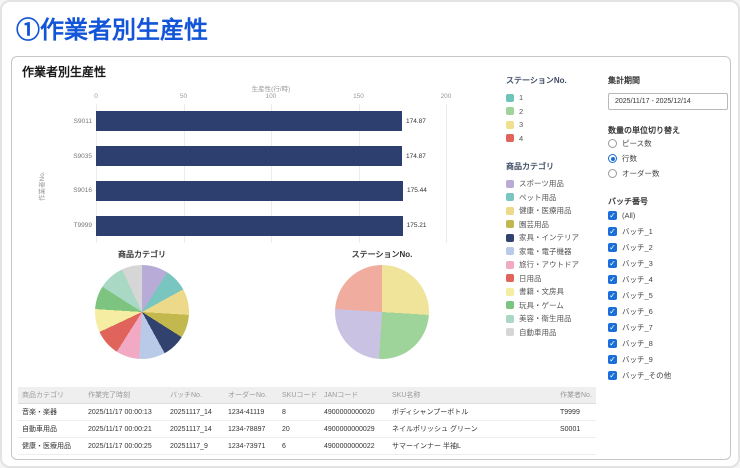 This screenshot has height=468, width=740. What do you see at coordinates (195, 446) in the screenshot?
I see `table-cell: 20251117_9` at bounding box center [195, 446].